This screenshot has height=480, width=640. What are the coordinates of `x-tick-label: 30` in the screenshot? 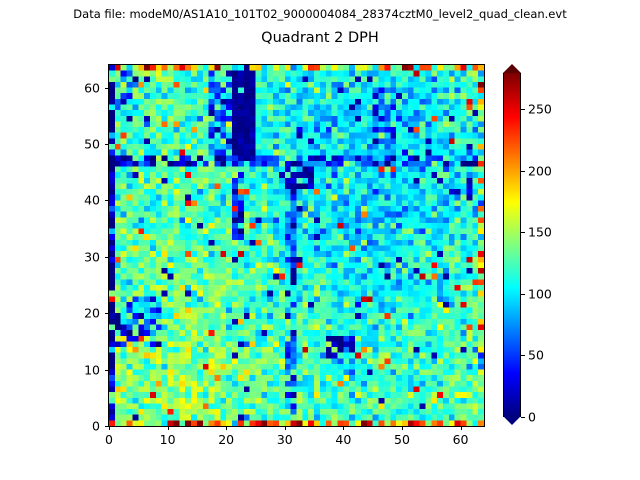 It's located at (284, 439).